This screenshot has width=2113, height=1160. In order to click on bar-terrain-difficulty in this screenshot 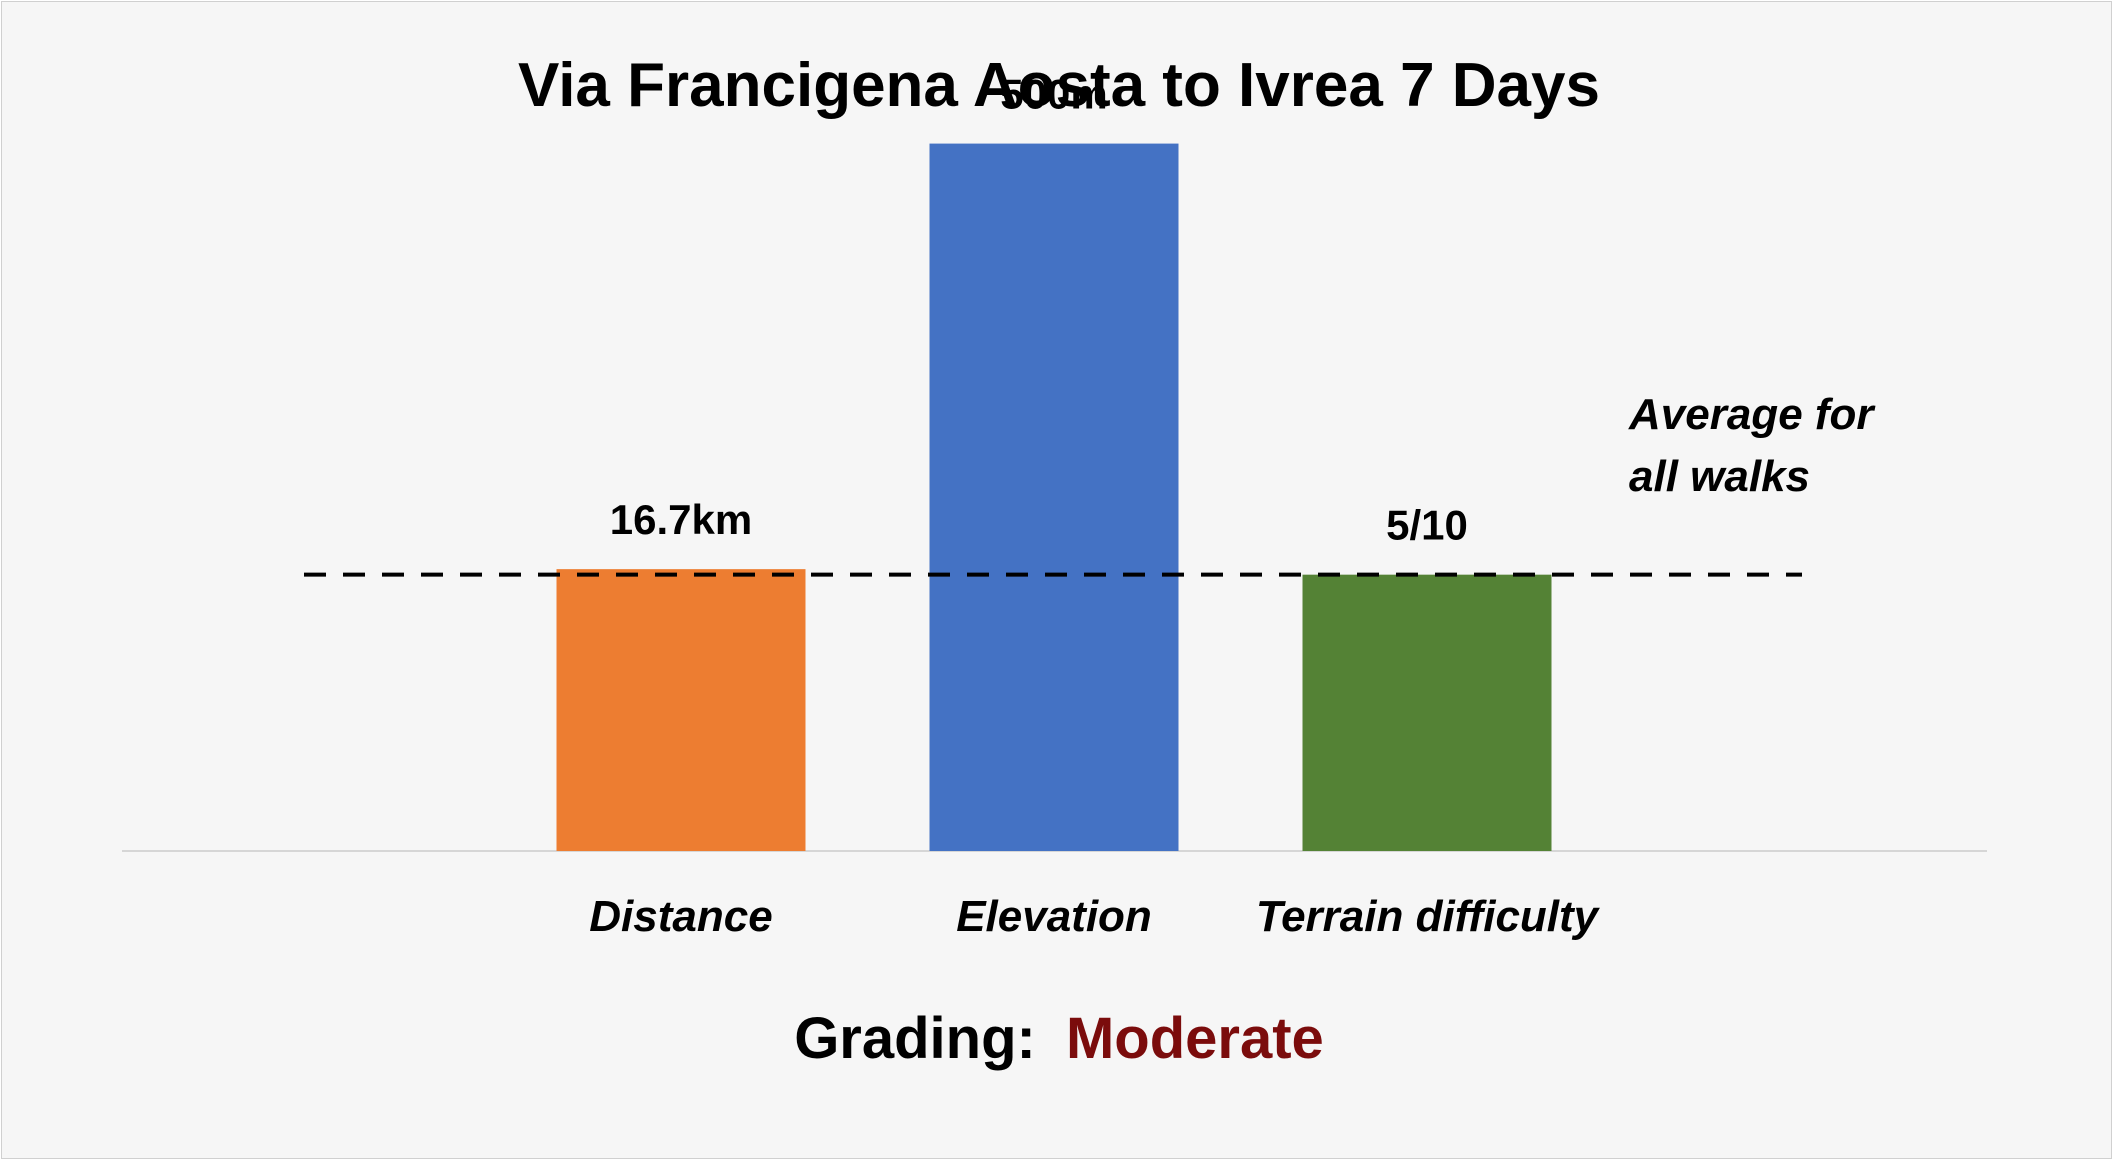, I will do `click(1427, 712)`.